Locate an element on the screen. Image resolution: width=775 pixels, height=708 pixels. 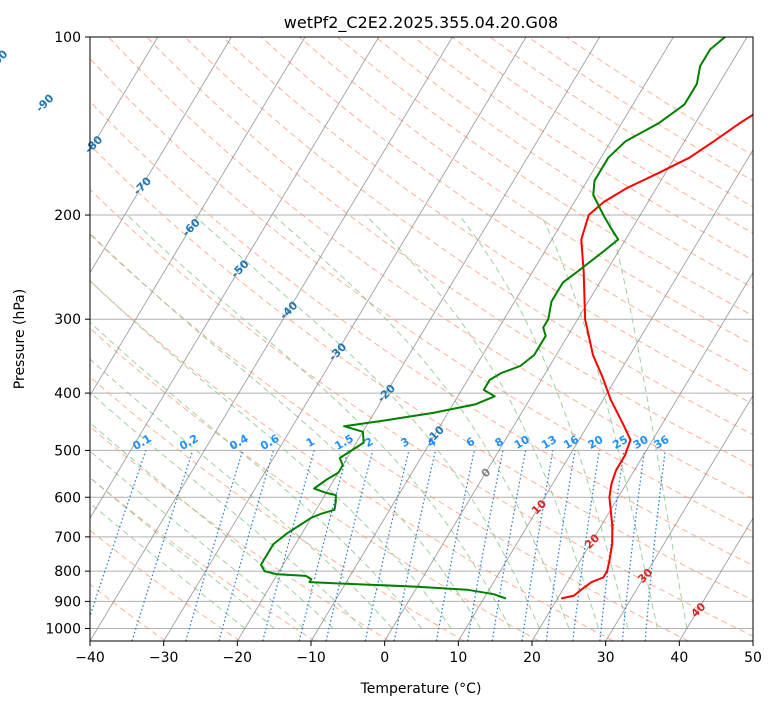
x-tick-label: 20 is located at coordinates (532, 658).